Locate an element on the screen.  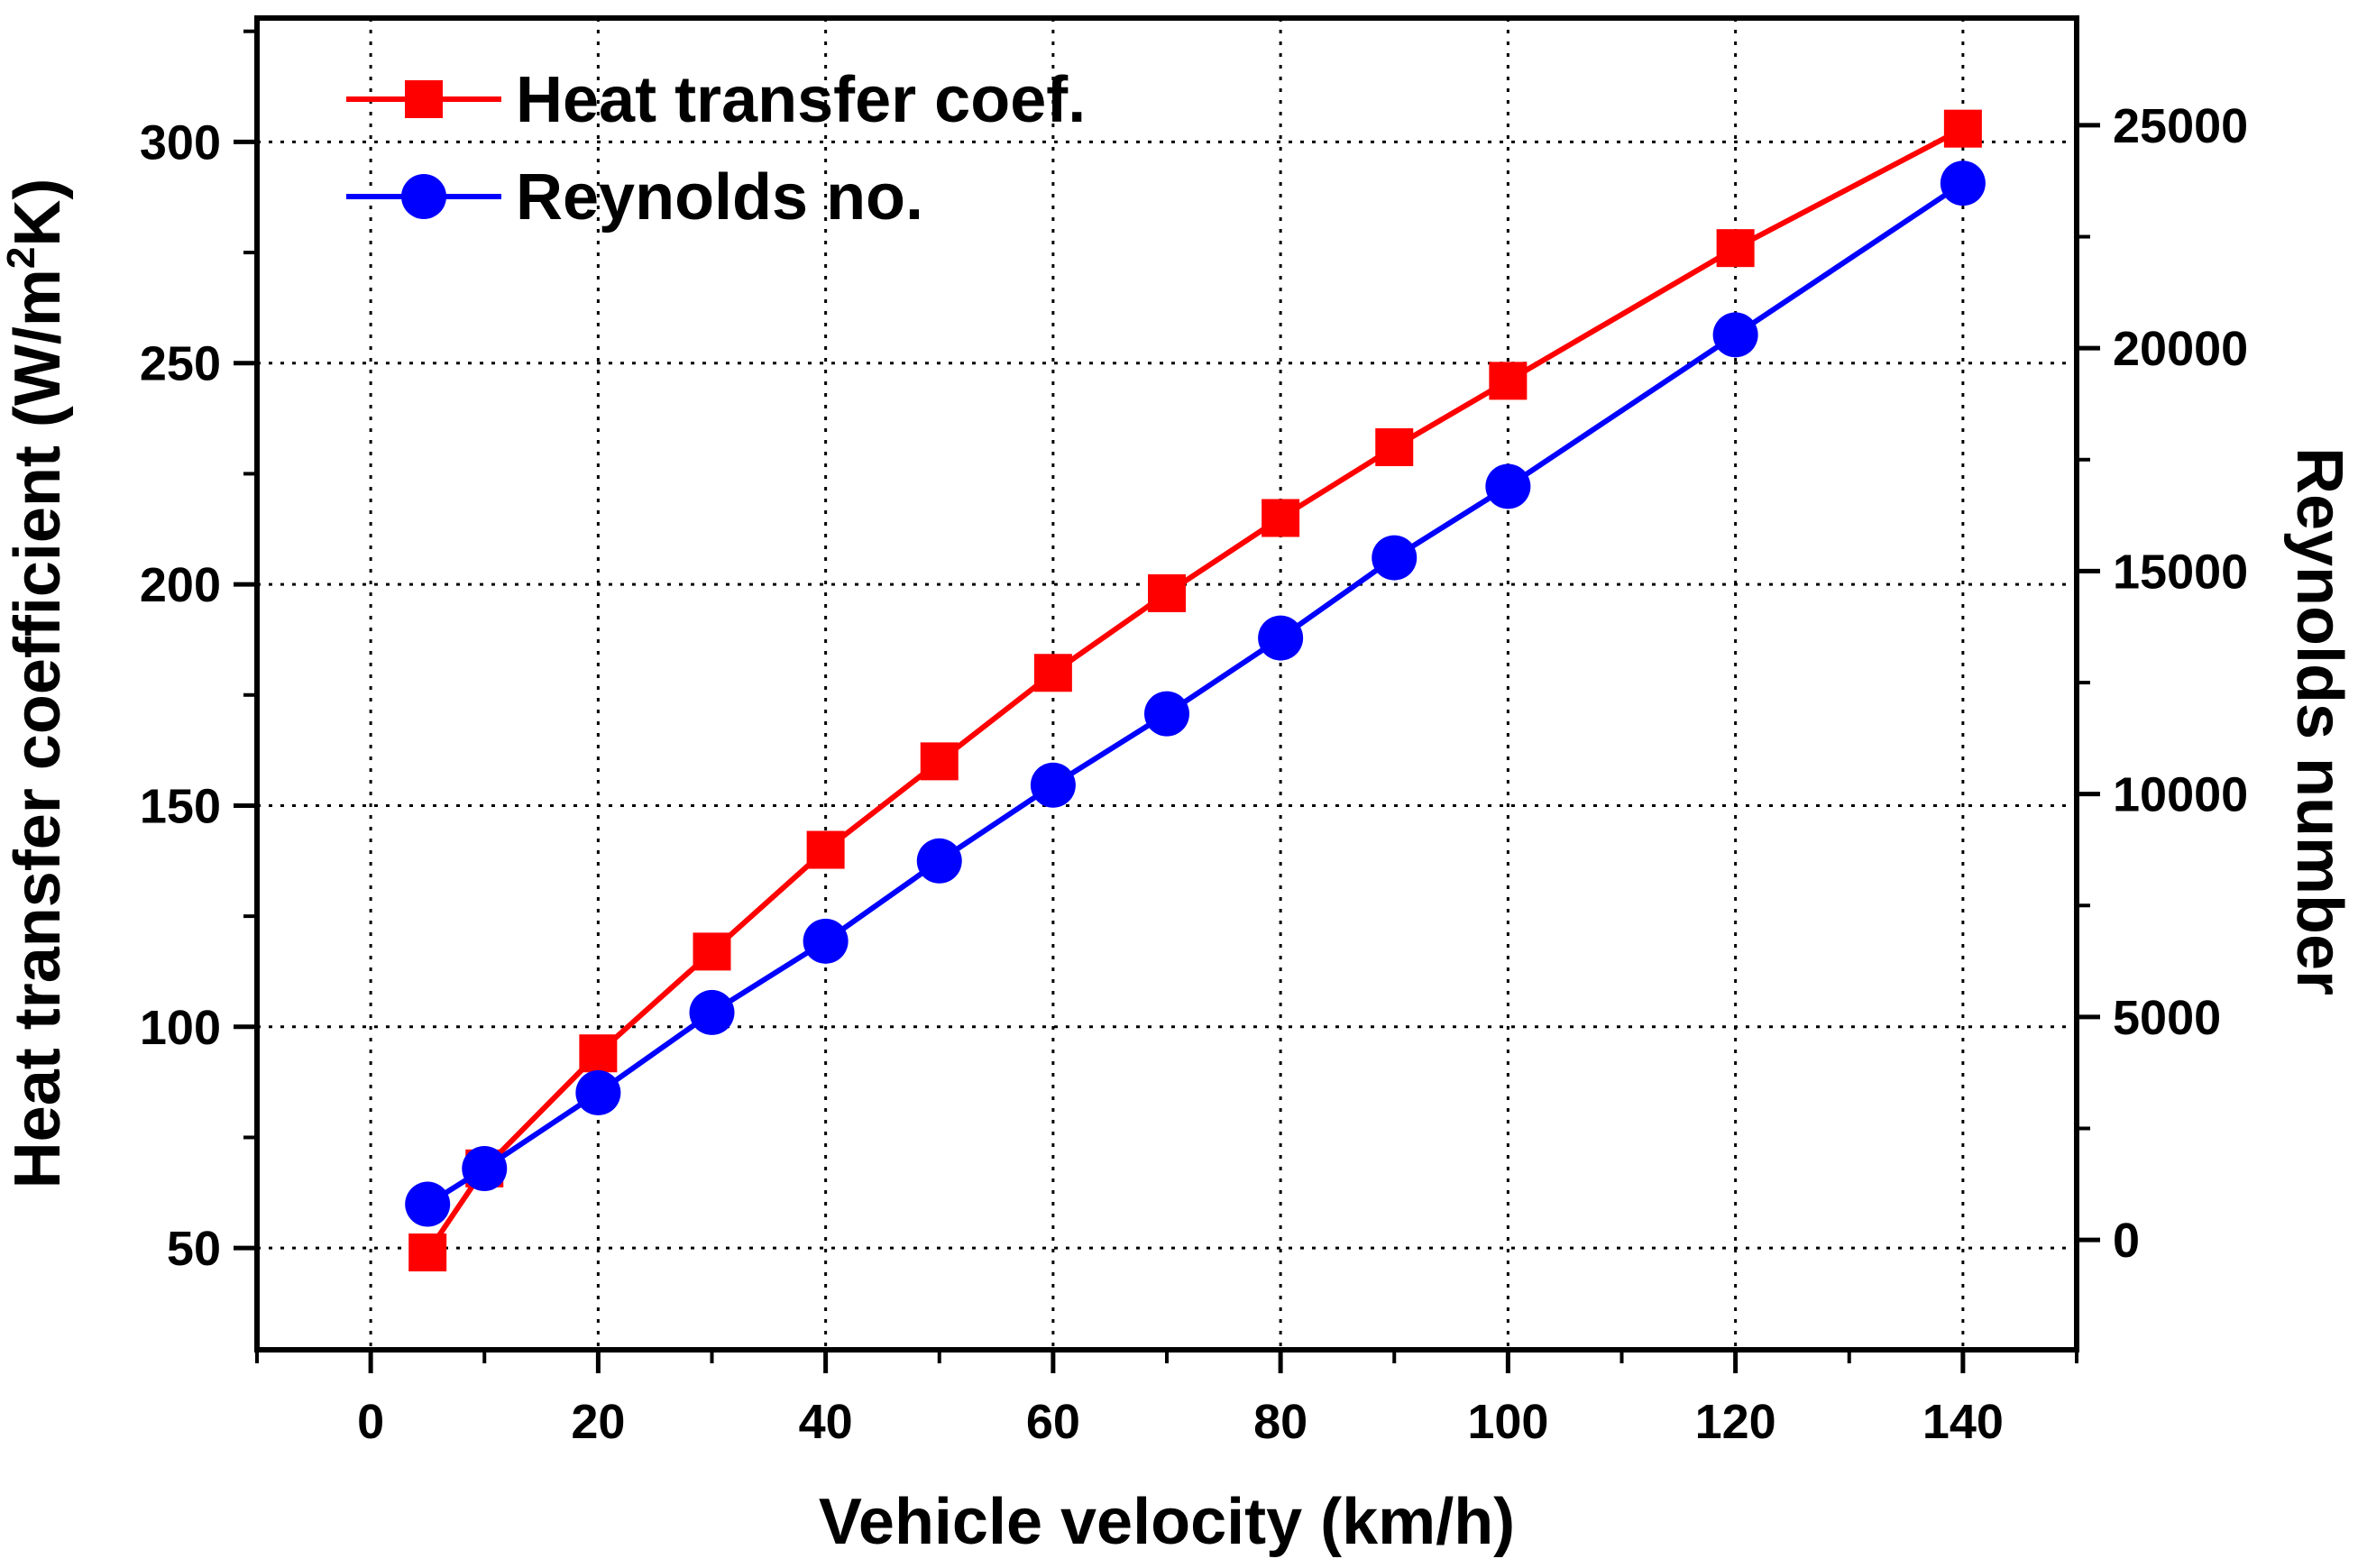
legend-marker-circle is located at coordinates (424, 197).